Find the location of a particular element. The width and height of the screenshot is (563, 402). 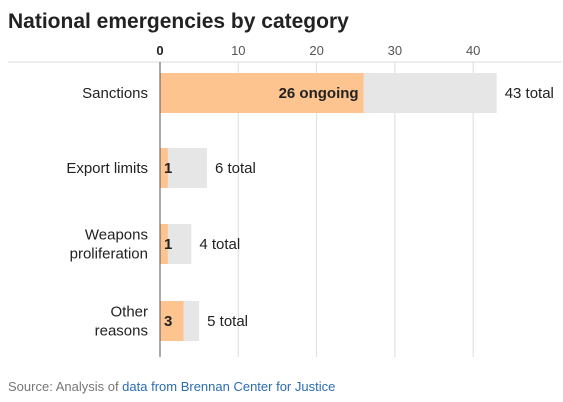

category-label: Weapons is located at coordinates (116, 235).